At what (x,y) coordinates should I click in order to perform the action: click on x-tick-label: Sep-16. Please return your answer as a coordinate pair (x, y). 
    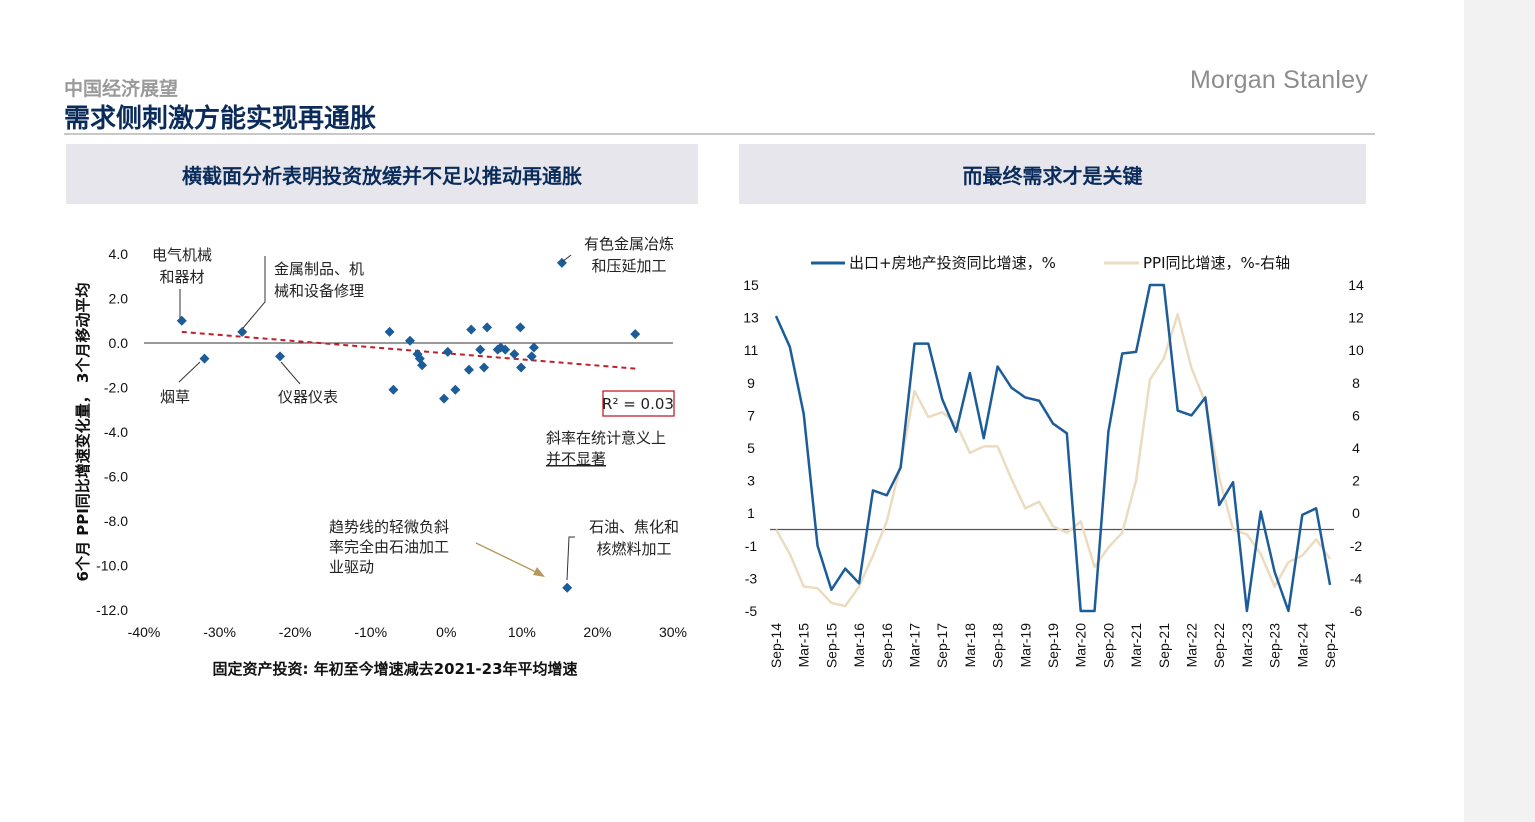
    Looking at the image, I should click on (887, 645).